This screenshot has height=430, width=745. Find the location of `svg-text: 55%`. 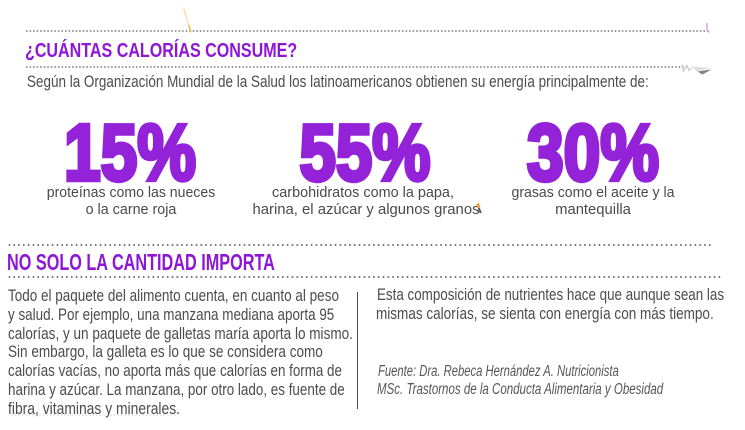

svg-text: 55% is located at coordinates (364, 153).